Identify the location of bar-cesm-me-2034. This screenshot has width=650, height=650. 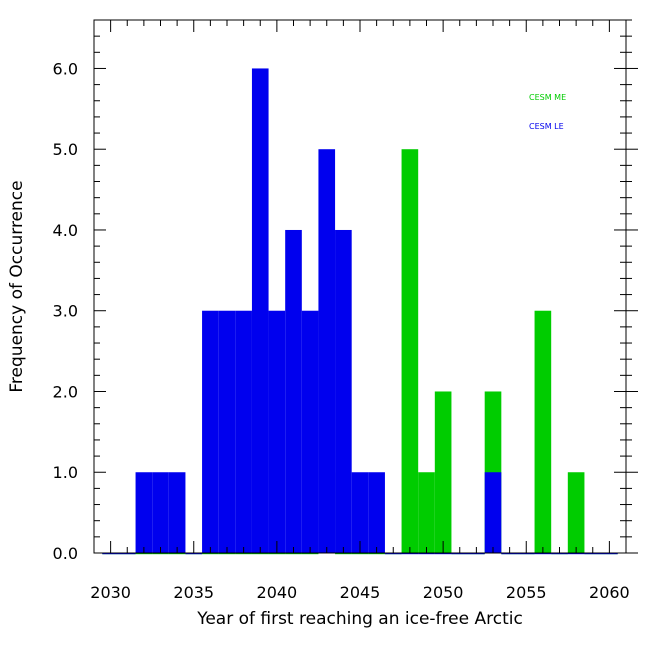
(177, 554).